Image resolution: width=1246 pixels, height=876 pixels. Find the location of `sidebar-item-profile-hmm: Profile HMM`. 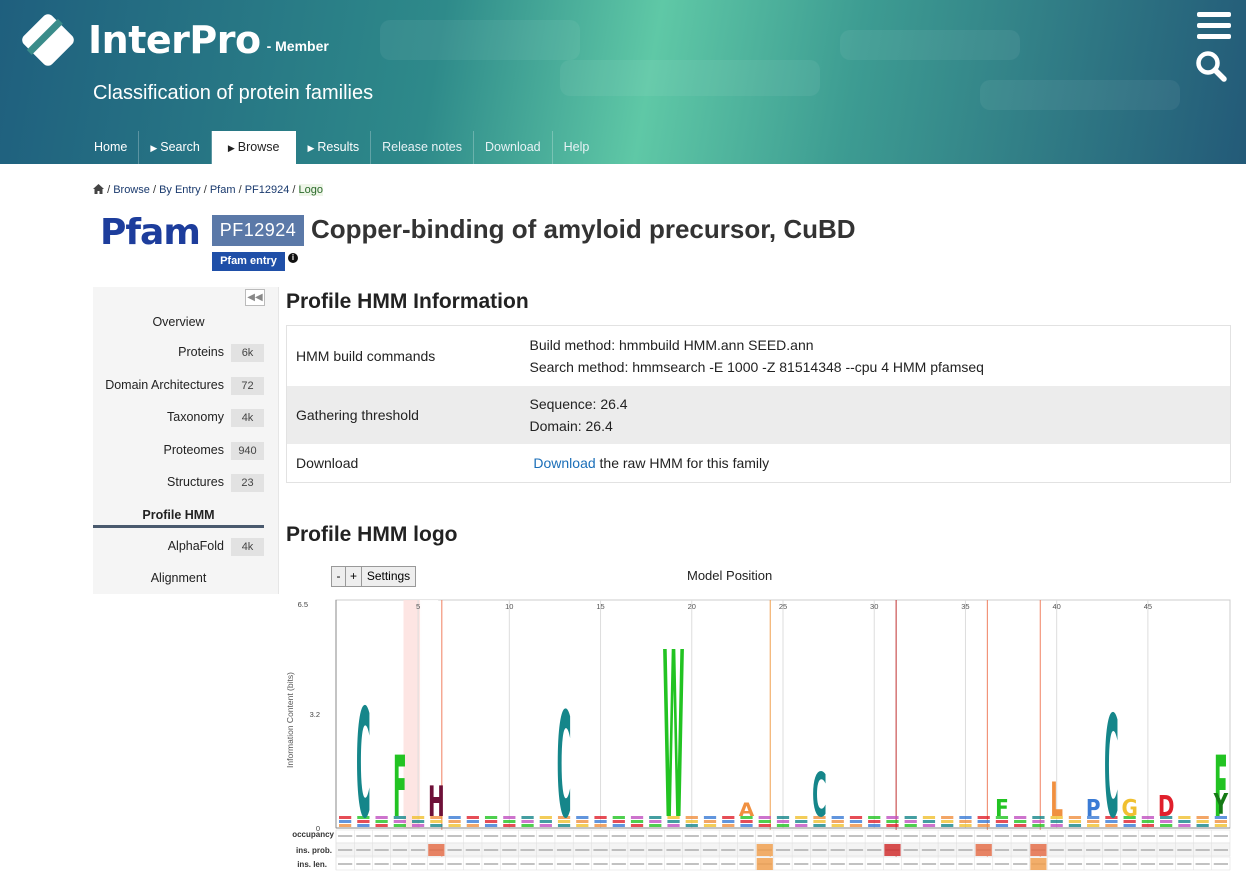

sidebar-item-profile-hmm: Profile HMM is located at coordinates (178, 515).